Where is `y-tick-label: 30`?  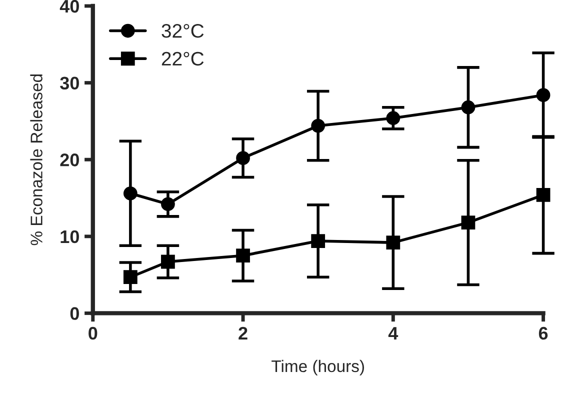 y-tick-label: 30 is located at coordinates (69, 83).